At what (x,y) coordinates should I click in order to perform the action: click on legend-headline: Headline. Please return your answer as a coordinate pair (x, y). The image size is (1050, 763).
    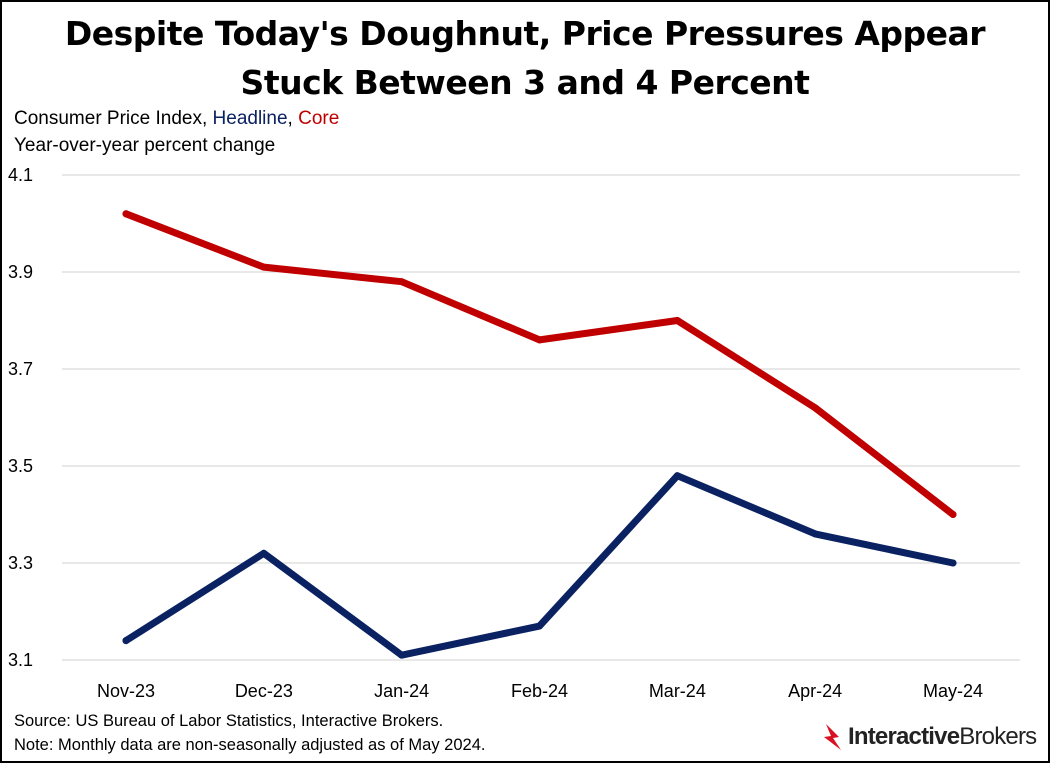
    Looking at the image, I should click on (250, 118).